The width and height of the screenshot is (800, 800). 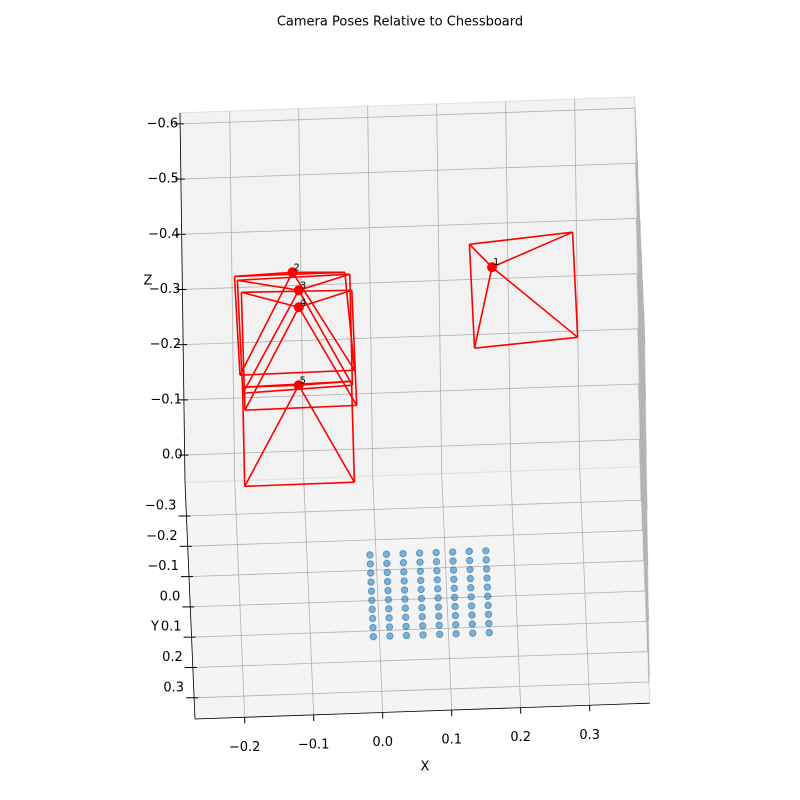 I want to click on z-tick-label: 0.0, so click(x=172, y=455).